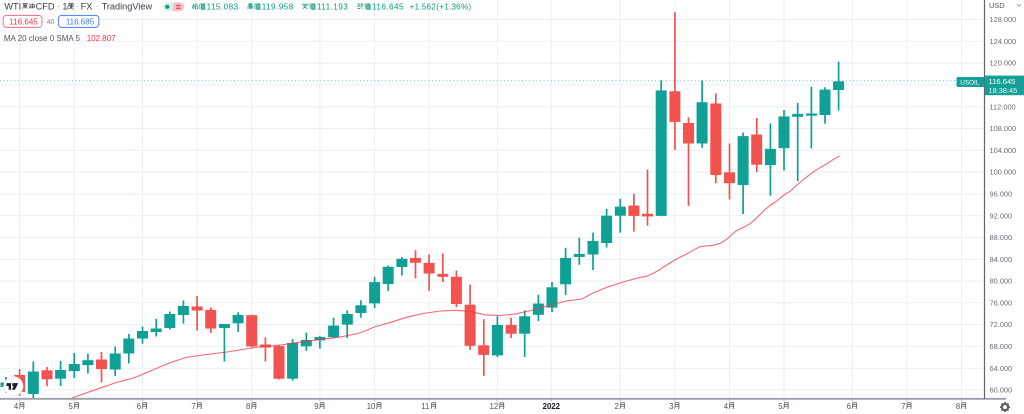  Describe the element at coordinates (1001, 390) in the screenshot. I see `svg-text: 60.000` at that location.